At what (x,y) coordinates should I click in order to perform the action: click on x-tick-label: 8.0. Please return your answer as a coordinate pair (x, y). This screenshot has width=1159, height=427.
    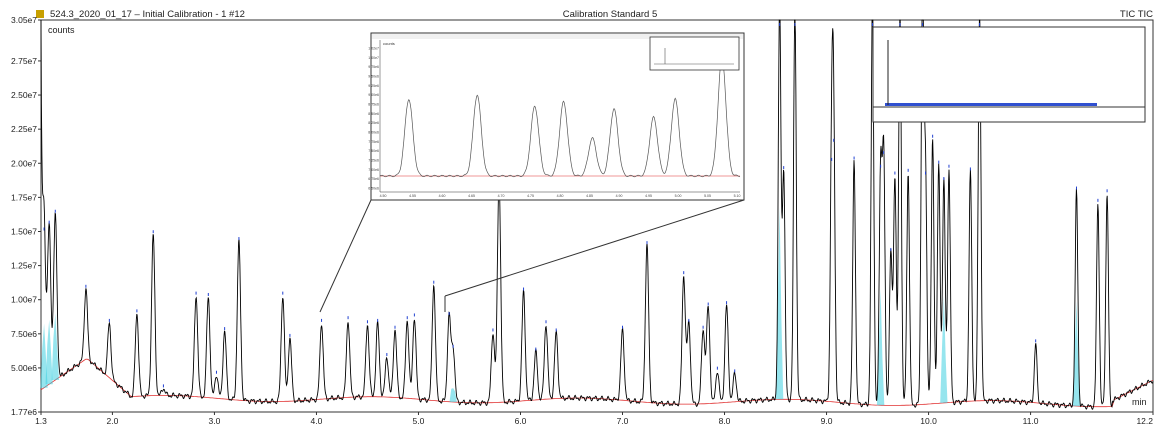
    Looking at the image, I should click on (725, 421).